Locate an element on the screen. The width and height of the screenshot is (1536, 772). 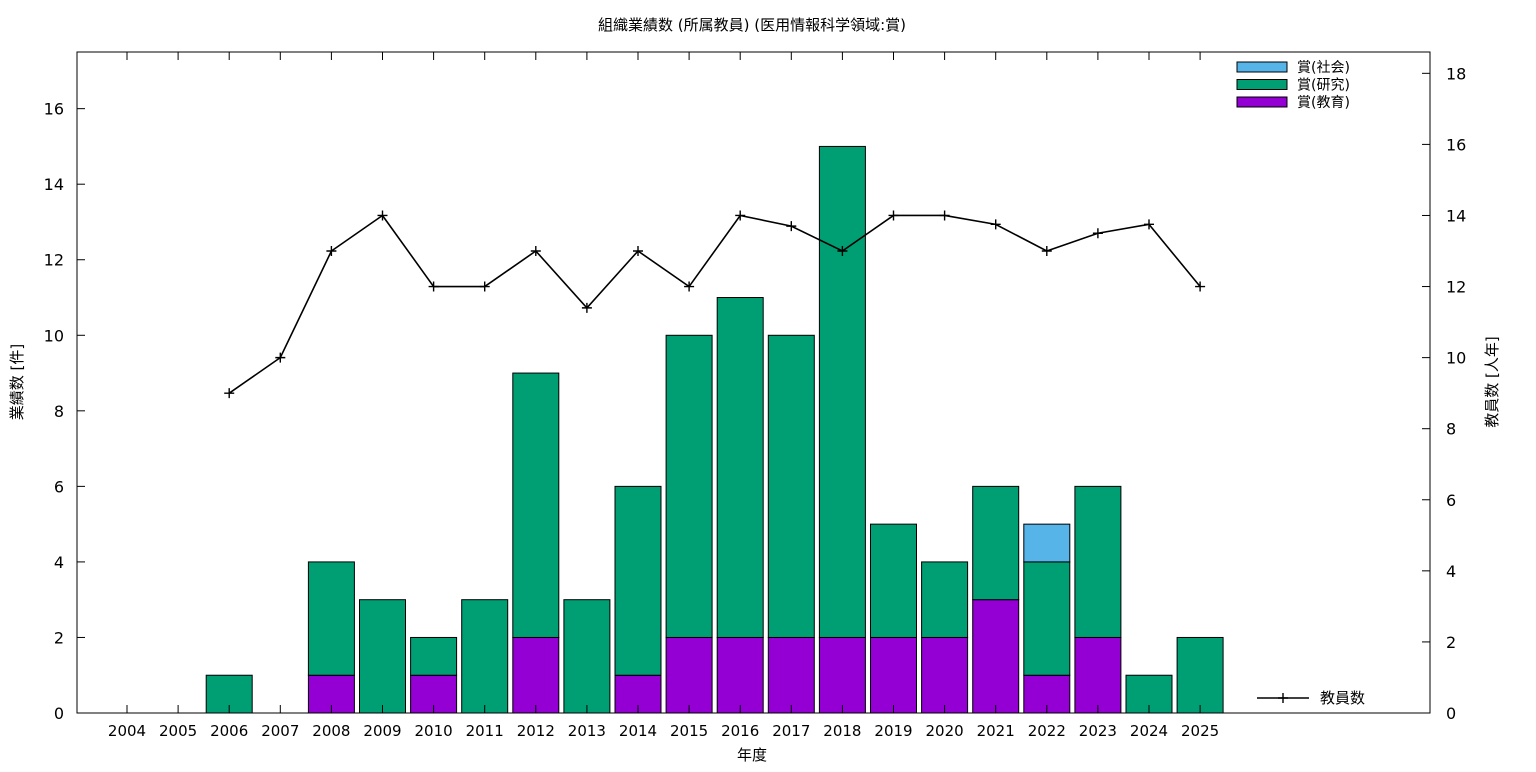
x-tick-label: 2015 is located at coordinates (689, 731).